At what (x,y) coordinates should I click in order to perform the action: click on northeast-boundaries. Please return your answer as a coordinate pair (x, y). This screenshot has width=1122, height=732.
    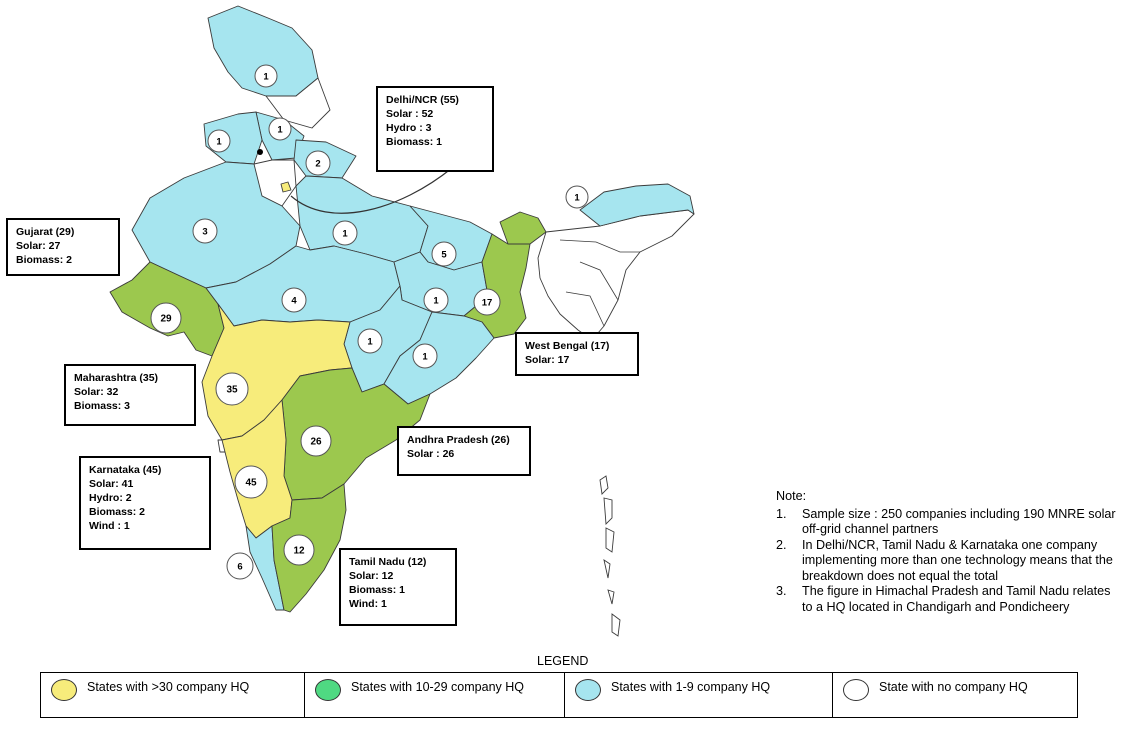
    Looking at the image, I should click on (599, 283).